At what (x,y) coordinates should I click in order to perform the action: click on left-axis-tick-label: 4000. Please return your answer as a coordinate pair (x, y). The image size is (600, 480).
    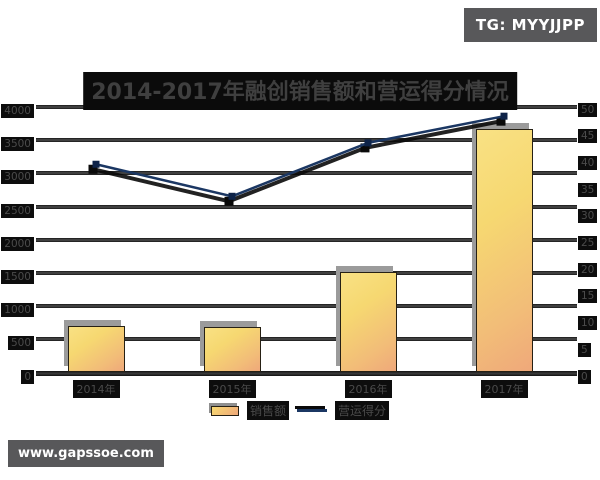
    Looking at the image, I should click on (17, 109).